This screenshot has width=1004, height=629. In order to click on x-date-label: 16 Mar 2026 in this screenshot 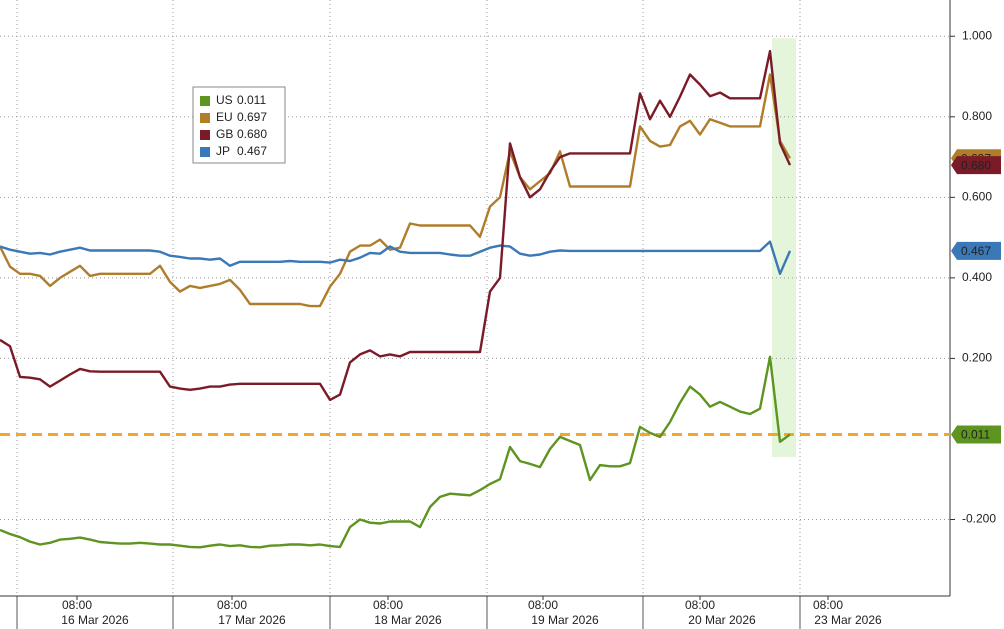, I will do `click(95, 620)`.